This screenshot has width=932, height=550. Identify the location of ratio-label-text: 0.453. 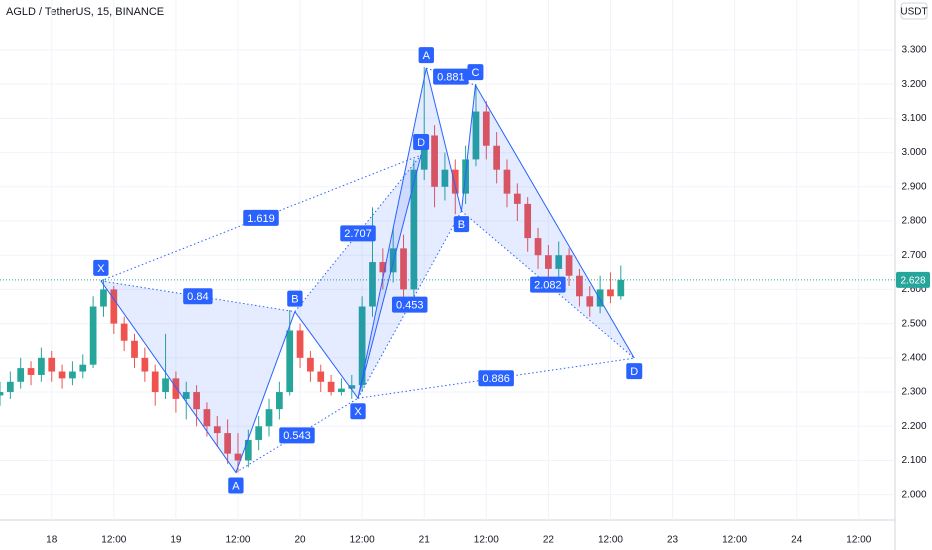
(410, 306).